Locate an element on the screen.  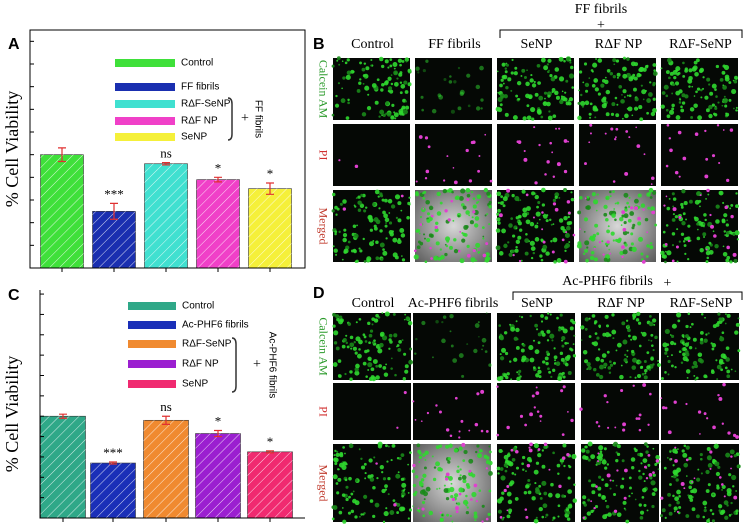
row-label: Calcein AM is located at coordinates (323, 346).